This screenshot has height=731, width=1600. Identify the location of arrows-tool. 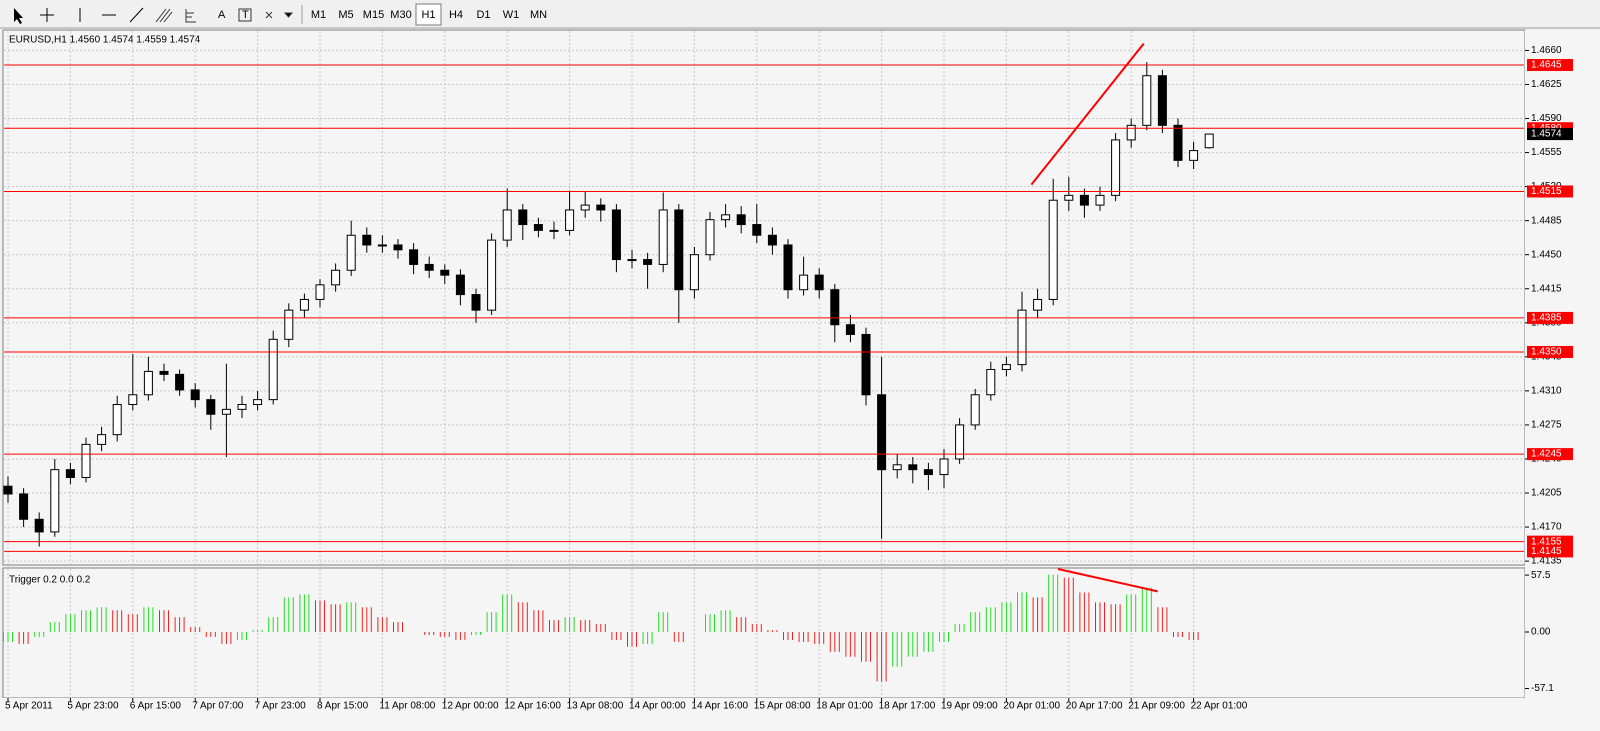
(279, 15).